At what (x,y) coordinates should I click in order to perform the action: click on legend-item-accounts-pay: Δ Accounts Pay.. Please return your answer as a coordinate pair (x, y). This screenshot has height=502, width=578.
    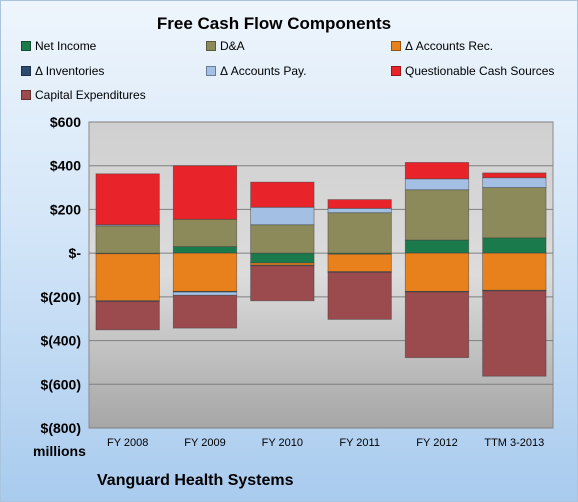
    Looking at the image, I should click on (256, 71).